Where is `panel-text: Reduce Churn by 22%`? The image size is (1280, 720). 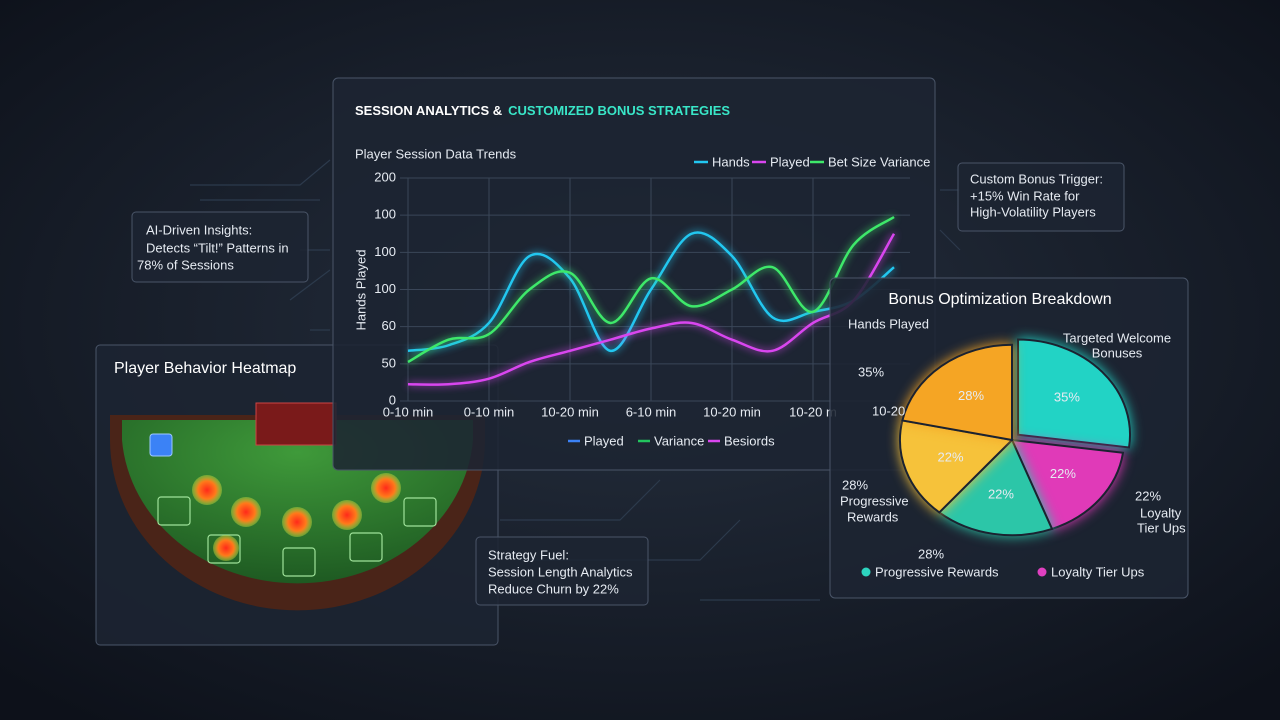 panel-text: Reduce Churn by 22% is located at coordinates (553, 588).